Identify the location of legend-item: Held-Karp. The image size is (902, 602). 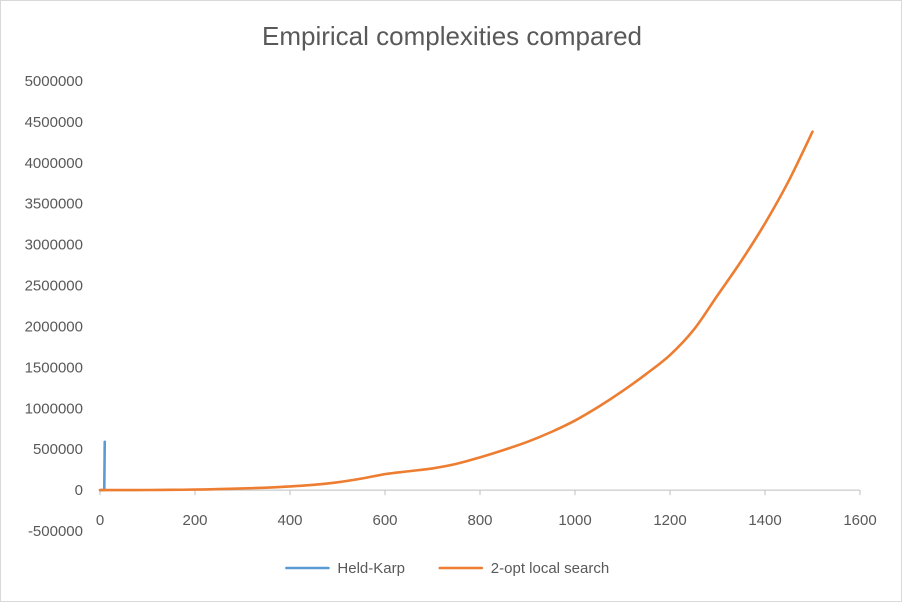
(345, 568).